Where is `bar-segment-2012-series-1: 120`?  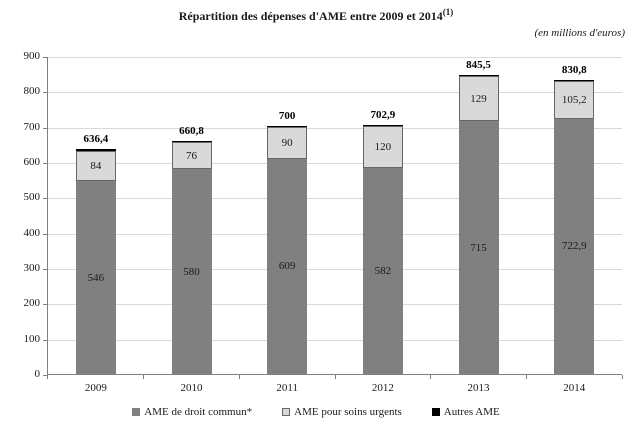 bar-segment-2012-series-1: 120 is located at coordinates (382, 147).